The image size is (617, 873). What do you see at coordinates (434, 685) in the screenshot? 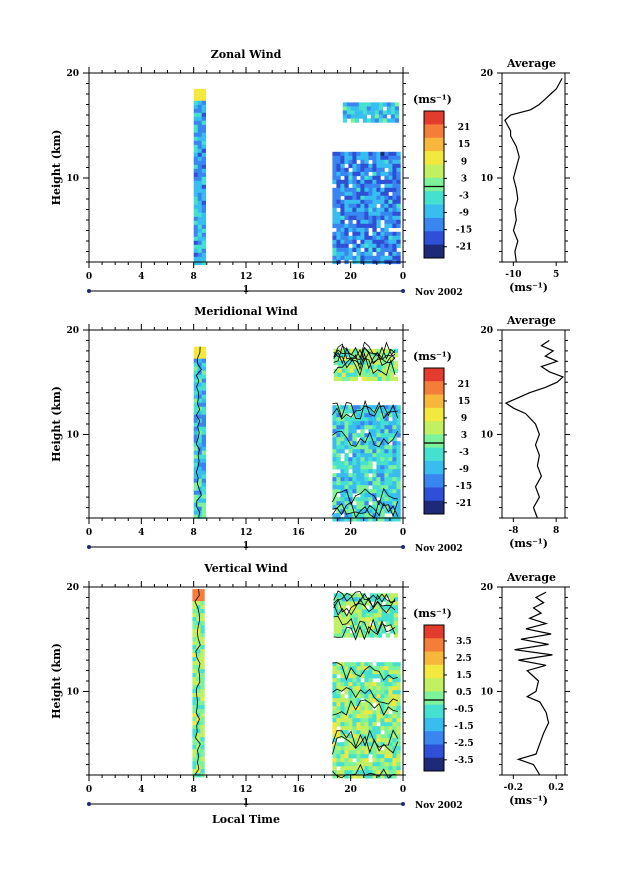
I see `colorbar-swatch` at bounding box center [434, 685].